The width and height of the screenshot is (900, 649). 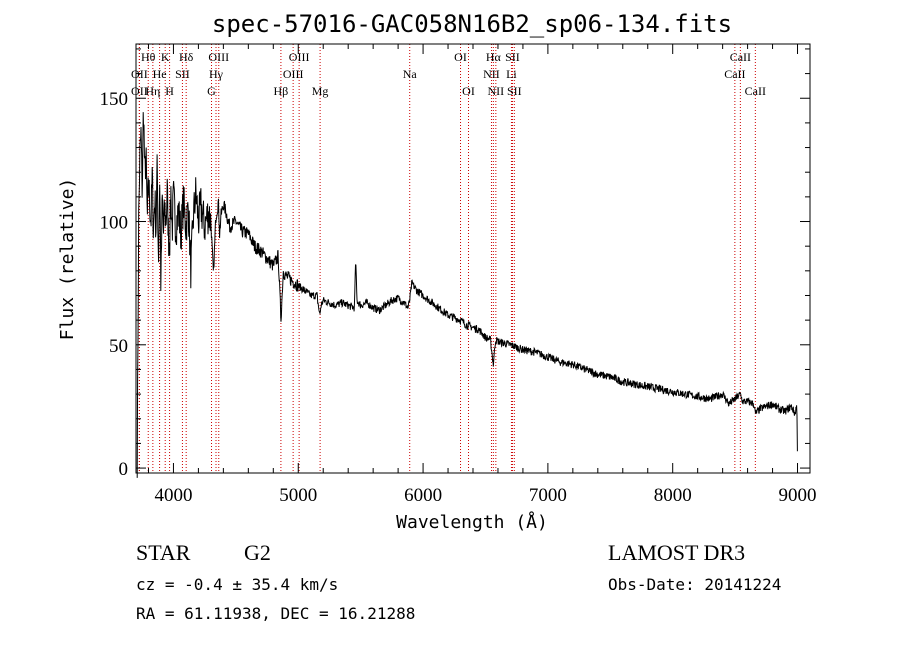 I want to click on survey-name: LAMOST DR3, so click(x=676, y=552).